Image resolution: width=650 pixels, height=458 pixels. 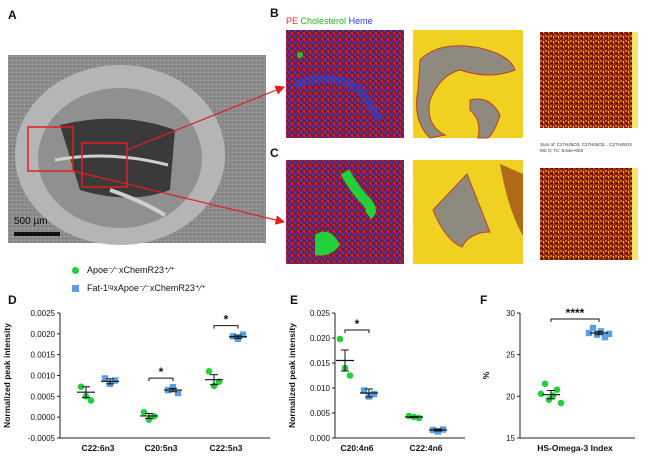 What do you see at coordinates (12, 15) in the screenshot?
I see `panel-label-a: A` at bounding box center [12, 15].